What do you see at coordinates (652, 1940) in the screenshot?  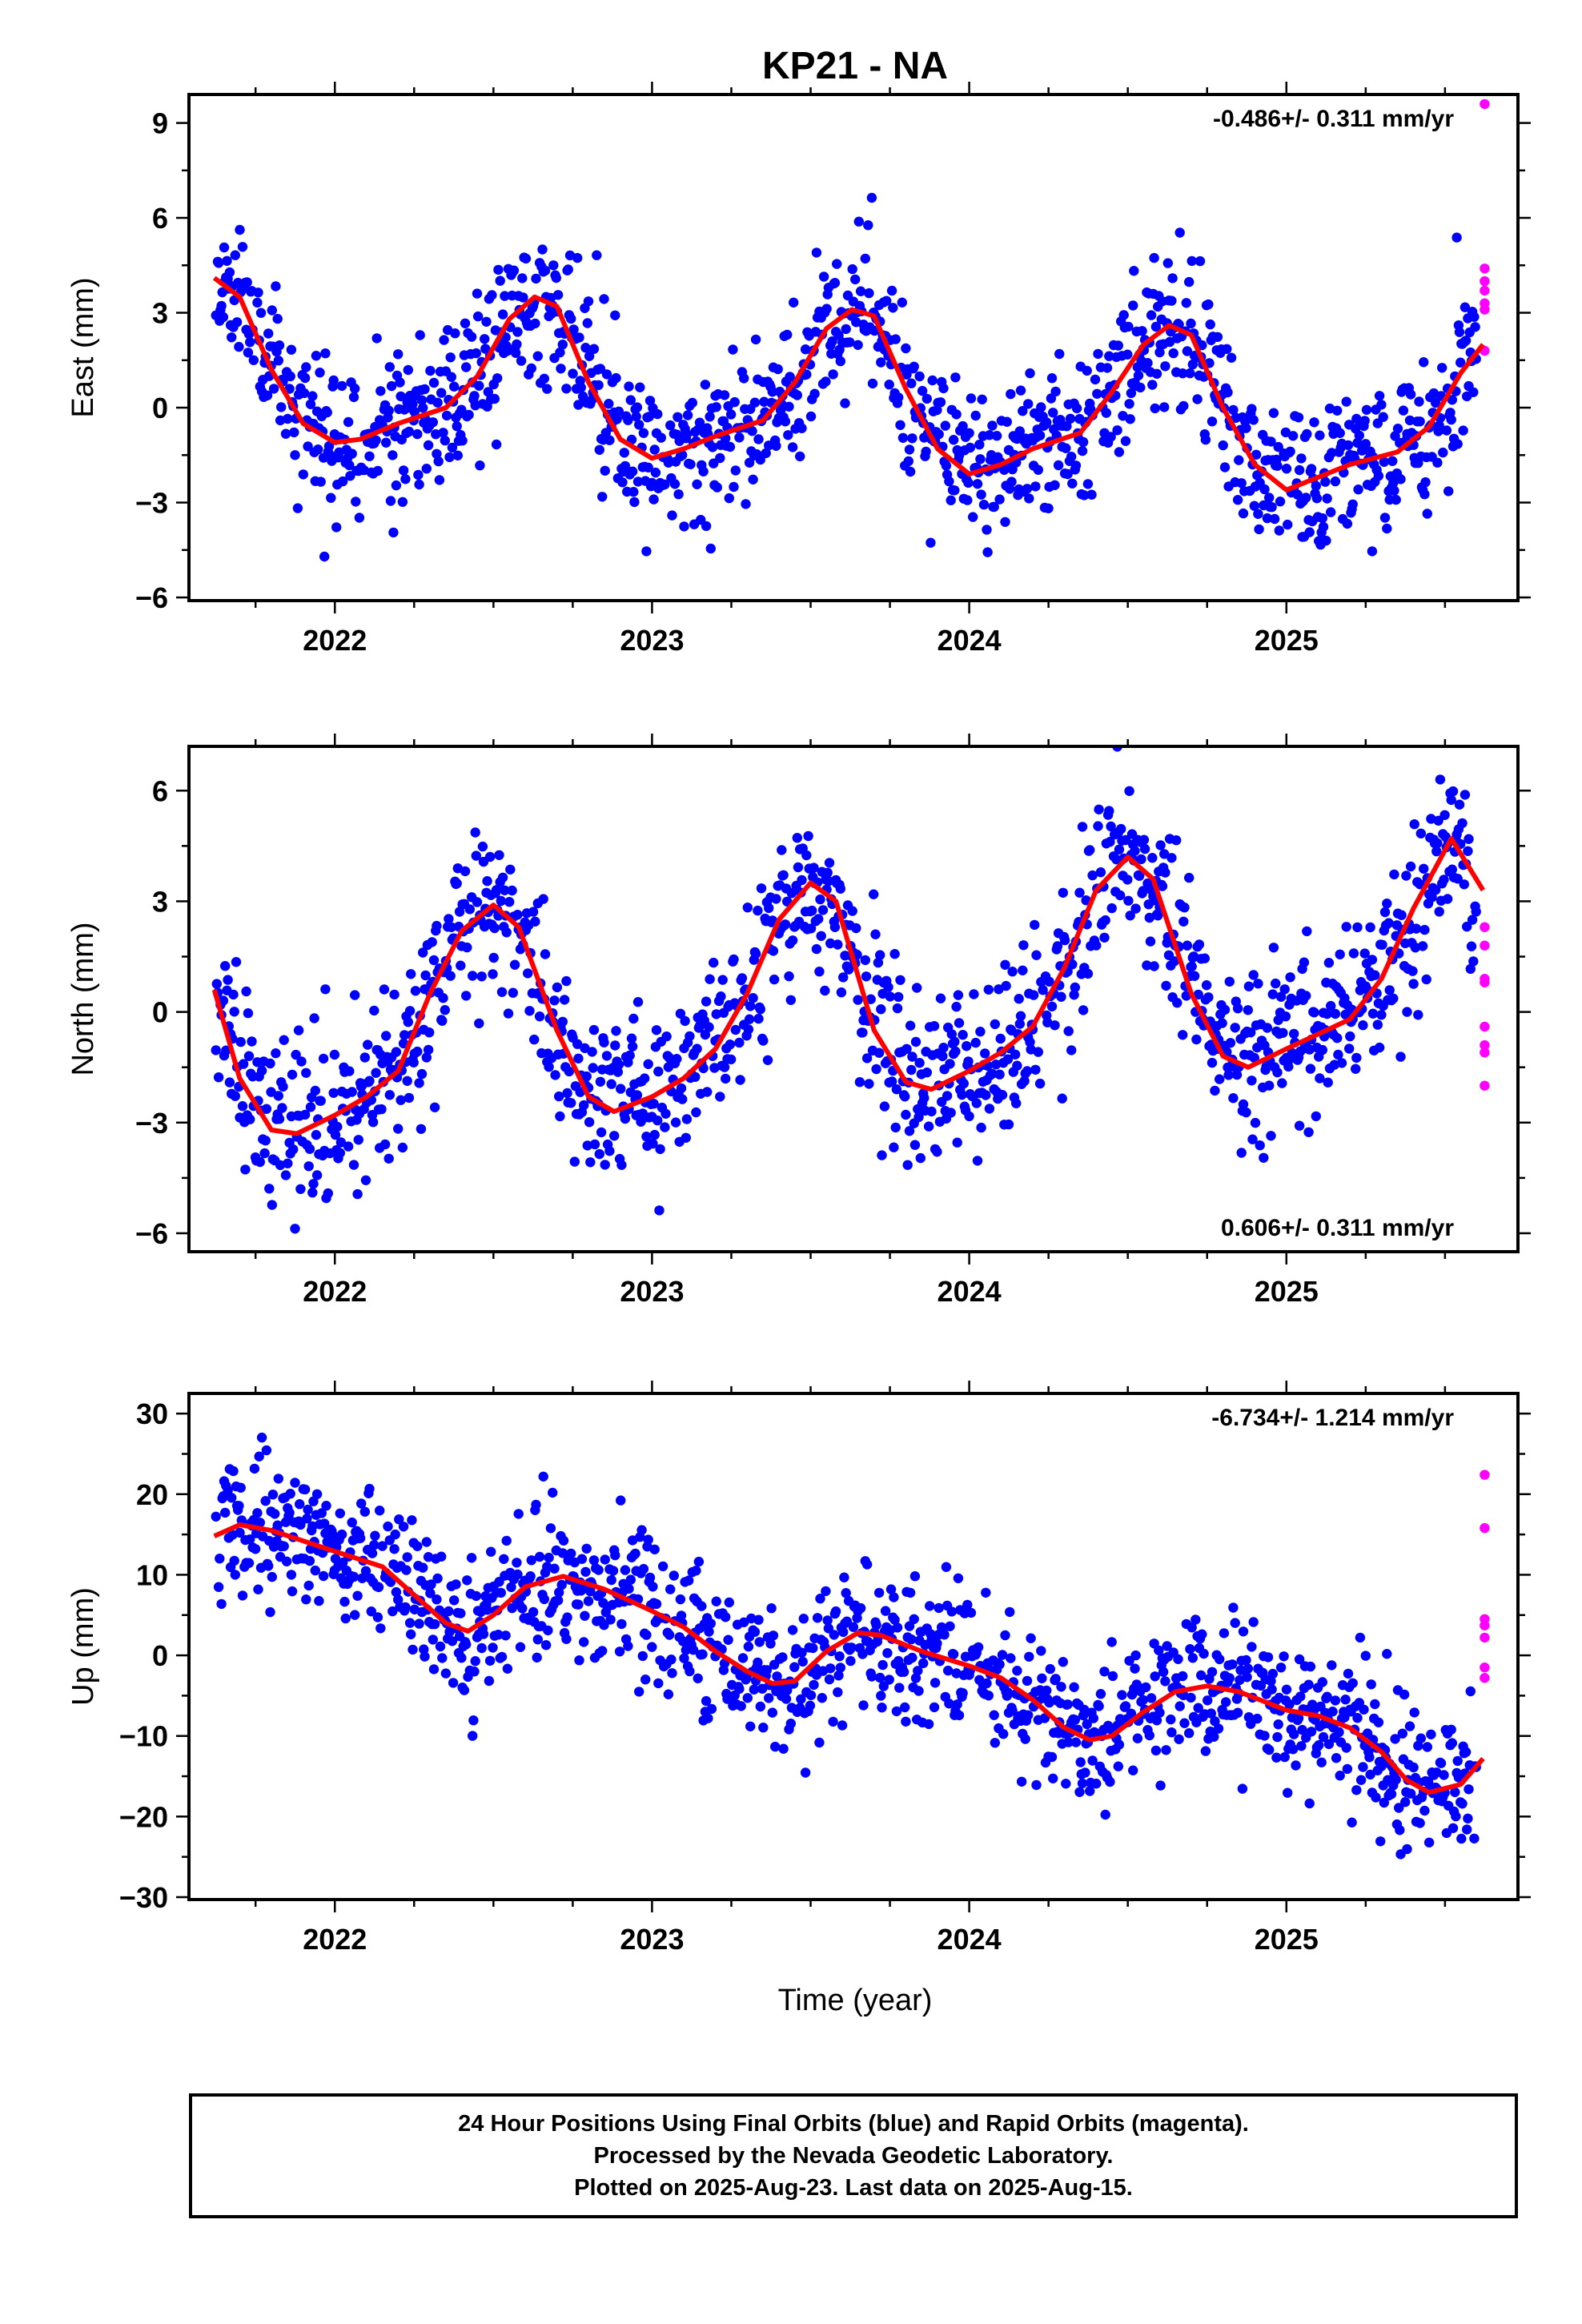 I see `x-tick-label: 2023` at bounding box center [652, 1940].